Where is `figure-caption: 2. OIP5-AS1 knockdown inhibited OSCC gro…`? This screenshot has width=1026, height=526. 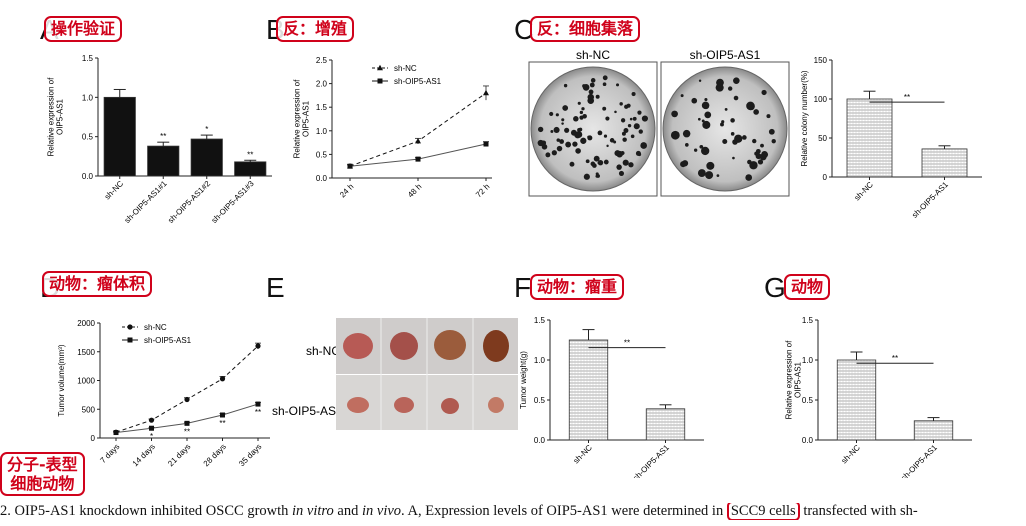 figure-caption: 2. OIP5-AS1 knockdown inhibited OSCC gro… is located at coordinates (459, 511).